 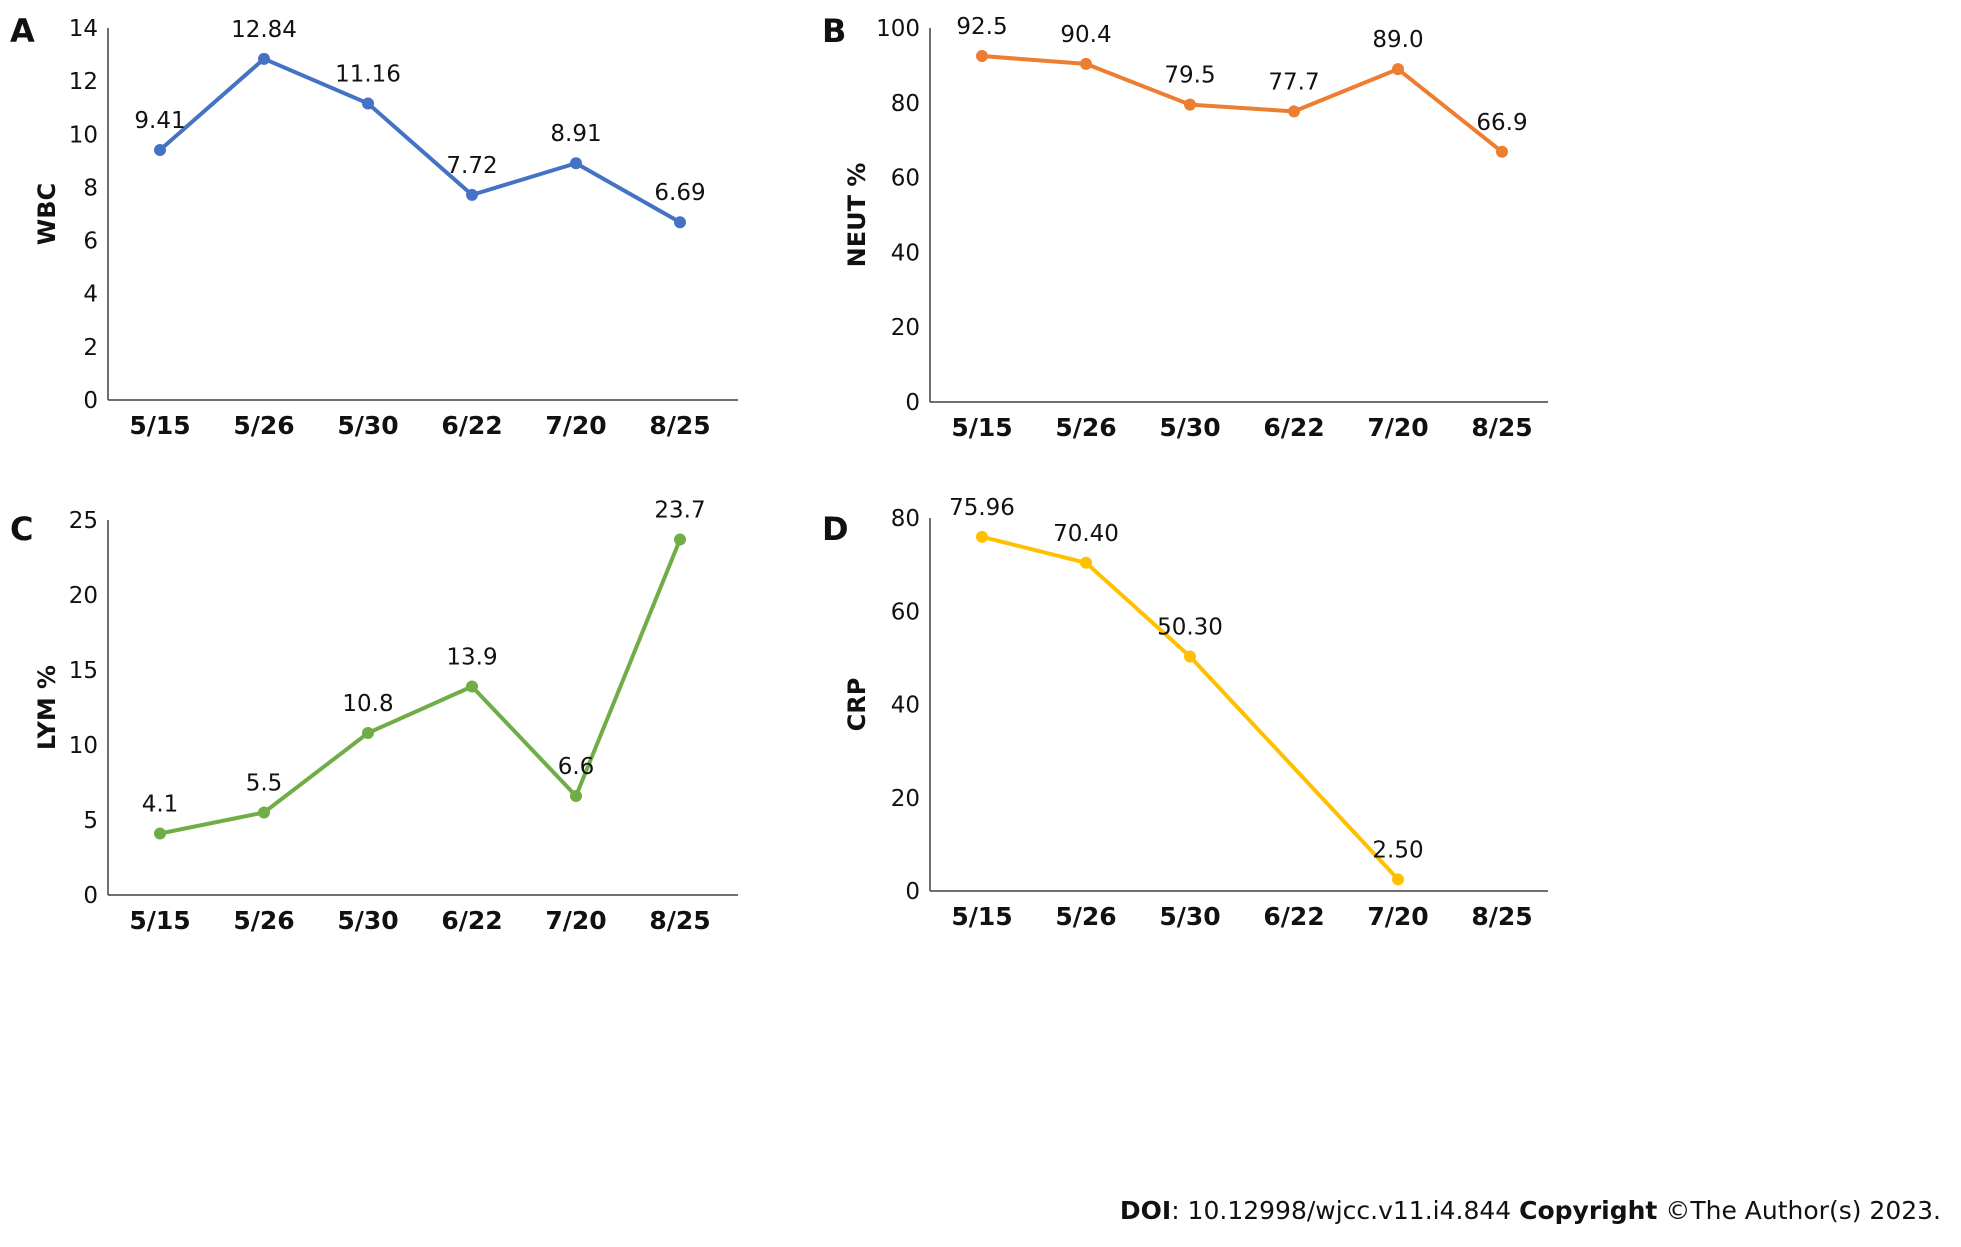 What do you see at coordinates (857, 215) in the screenshot?
I see `y-axis-label: NEUT %` at bounding box center [857, 215].